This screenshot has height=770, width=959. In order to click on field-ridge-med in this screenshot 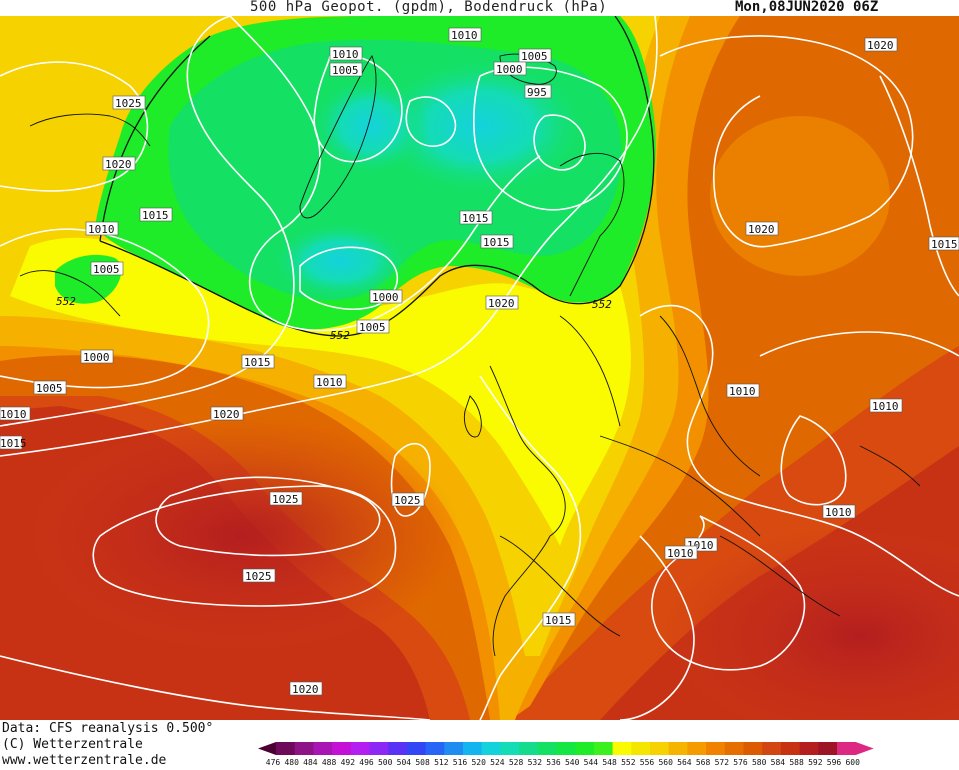, I will do `click(809, 623)`.